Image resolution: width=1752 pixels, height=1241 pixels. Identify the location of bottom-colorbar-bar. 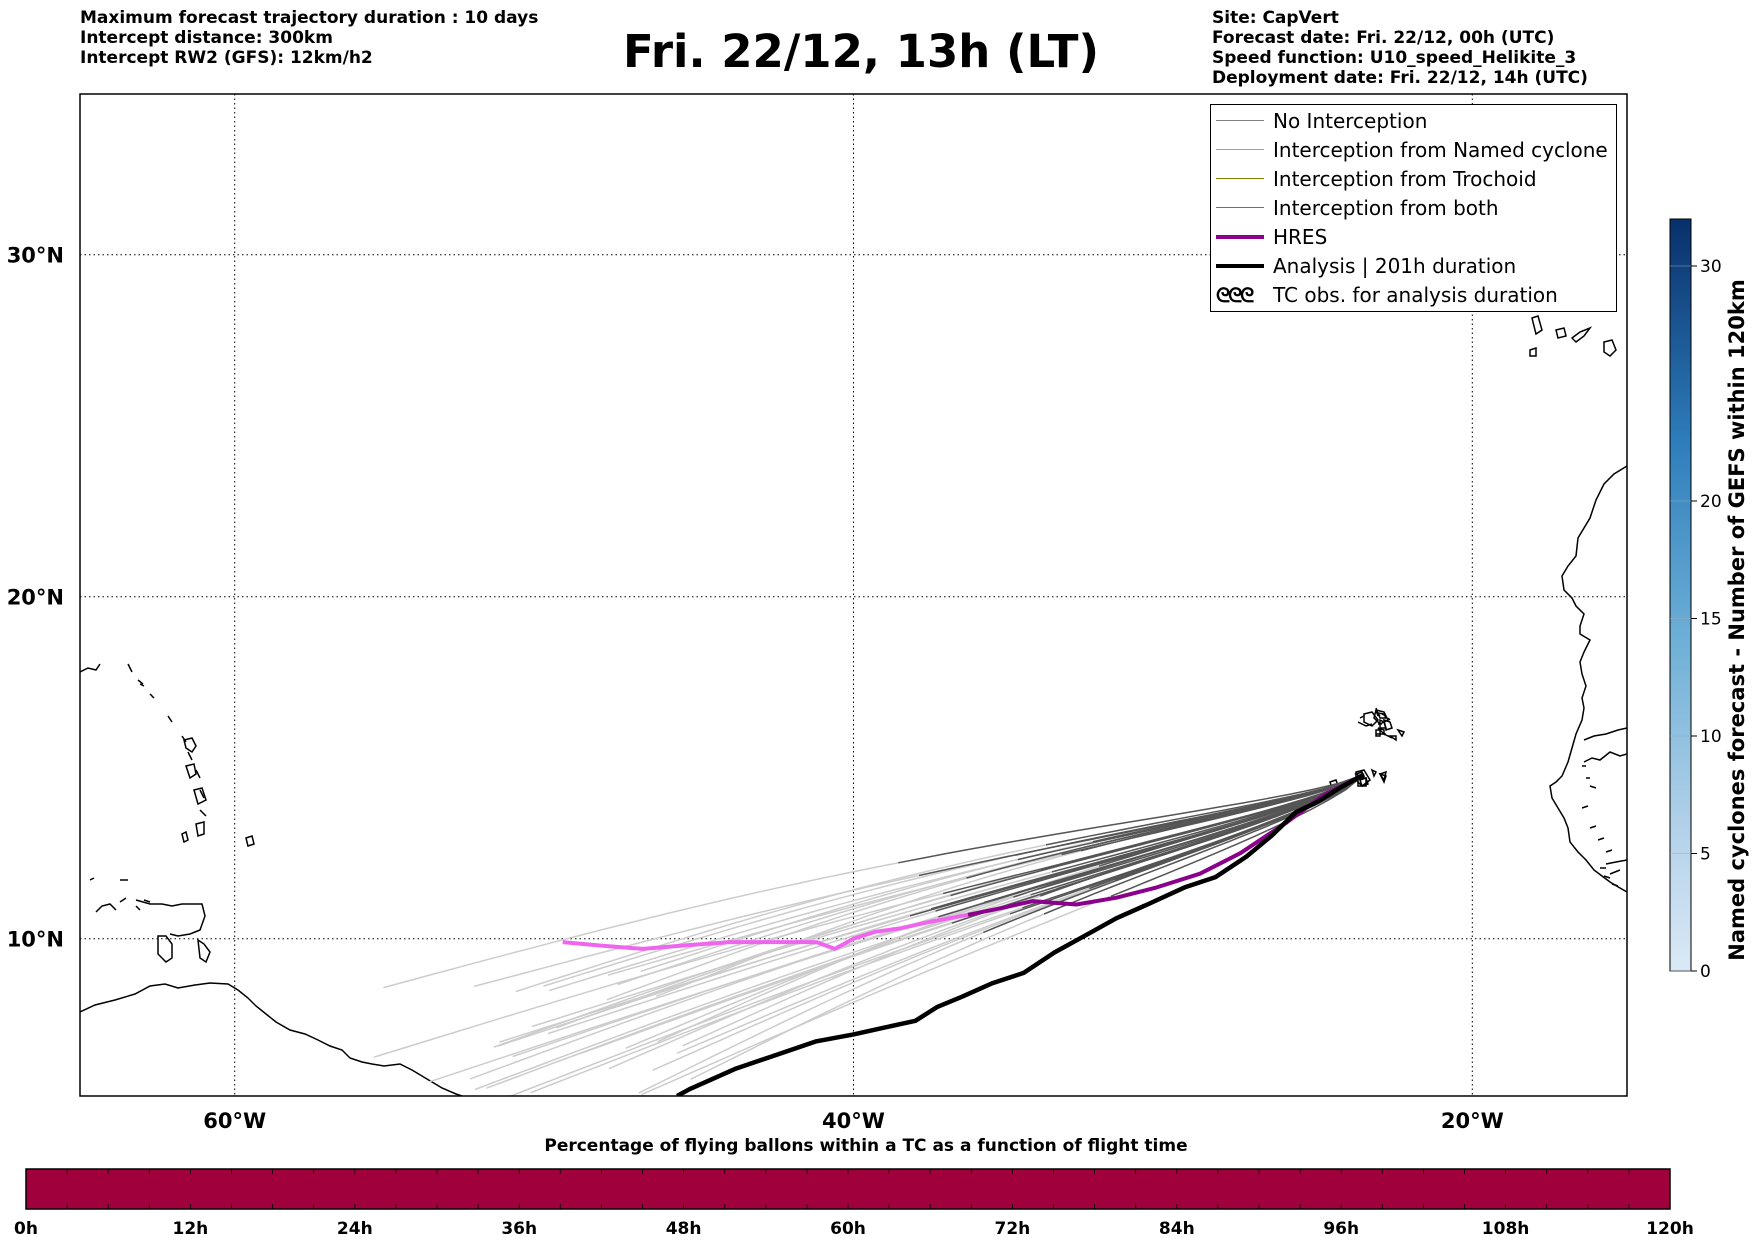
(848, 1189).